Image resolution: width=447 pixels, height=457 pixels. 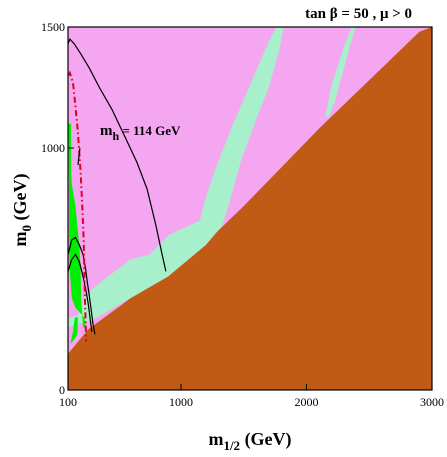 I want to click on y-tick-label-1500: 1500, so click(x=53, y=27).